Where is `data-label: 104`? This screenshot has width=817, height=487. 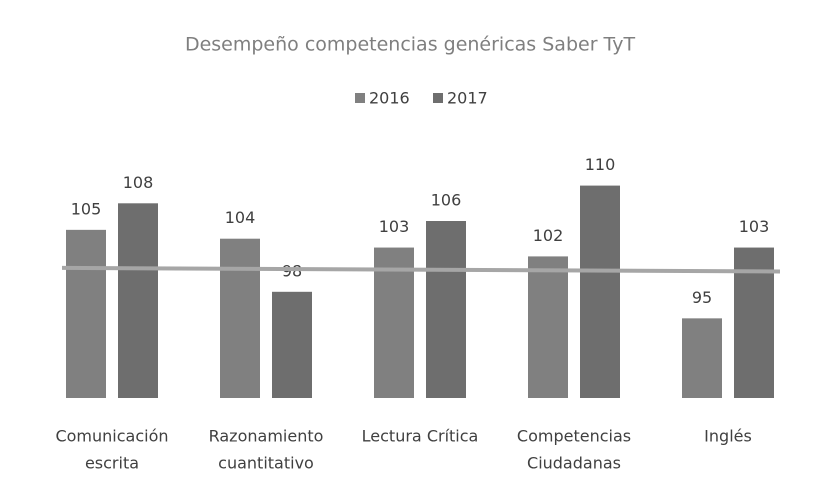
data-label: 104 is located at coordinates (240, 217).